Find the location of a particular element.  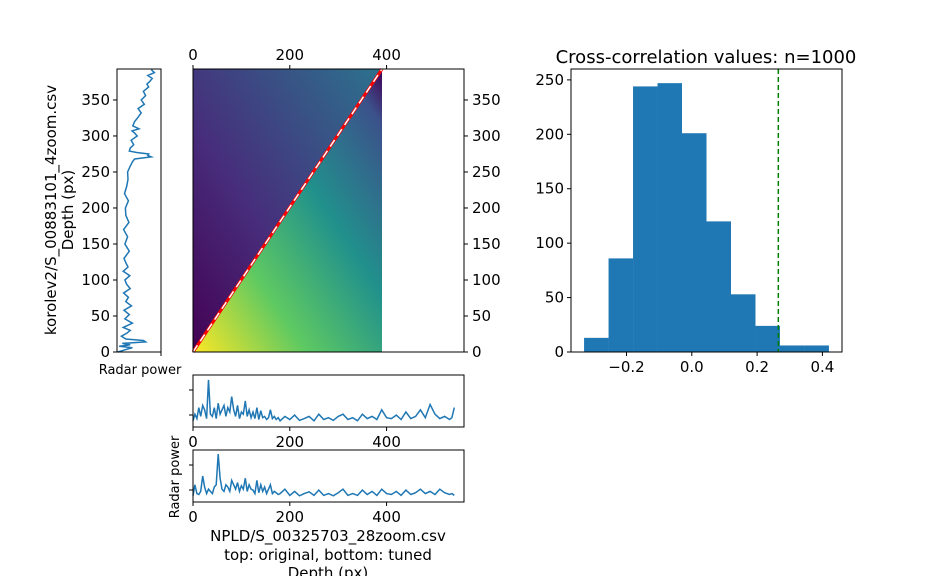

heatmap-xtick-label: 0 is located at coordinates (193, 55).